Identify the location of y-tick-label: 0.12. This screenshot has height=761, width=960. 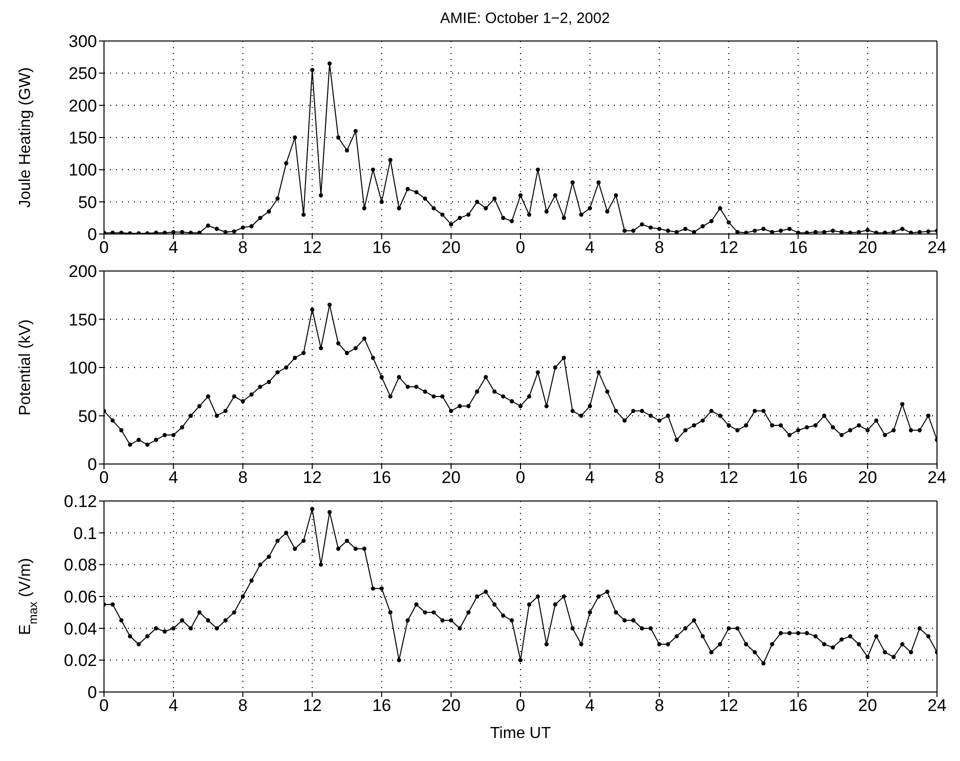
(80, 502).